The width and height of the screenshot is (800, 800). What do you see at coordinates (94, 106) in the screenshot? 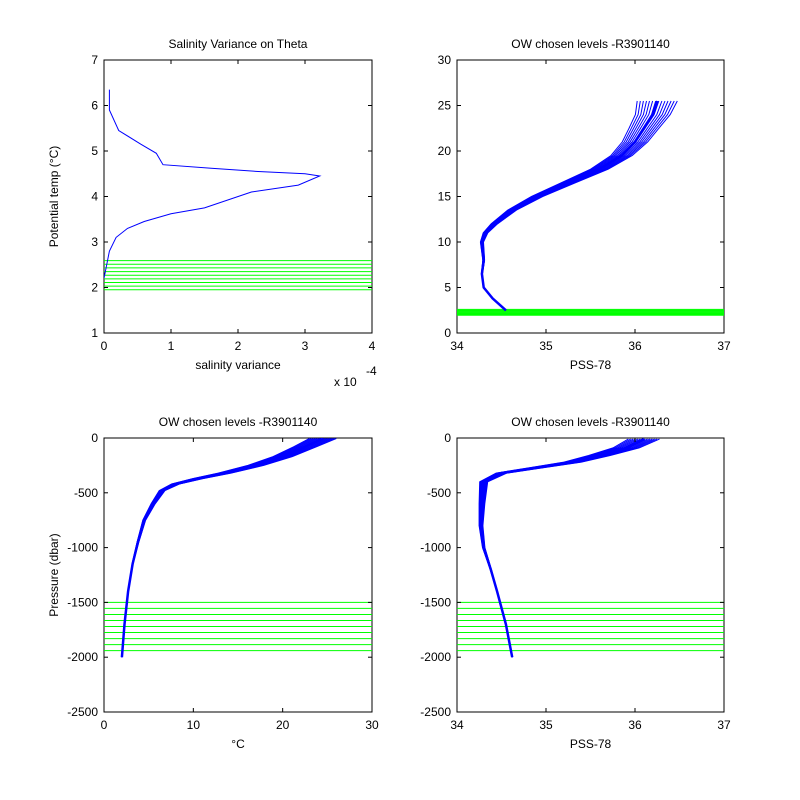
I see `y-tick-label: 6` at bounding box center [94, 106].